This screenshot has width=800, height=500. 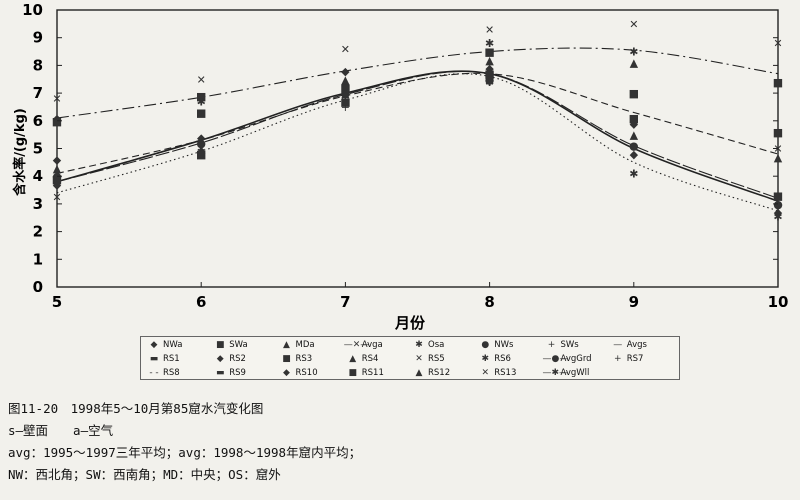 What do you see at coordinates (778, 302) in the screenshot?
I see `x-tick-label: 10` at bounding box center [778, 302].